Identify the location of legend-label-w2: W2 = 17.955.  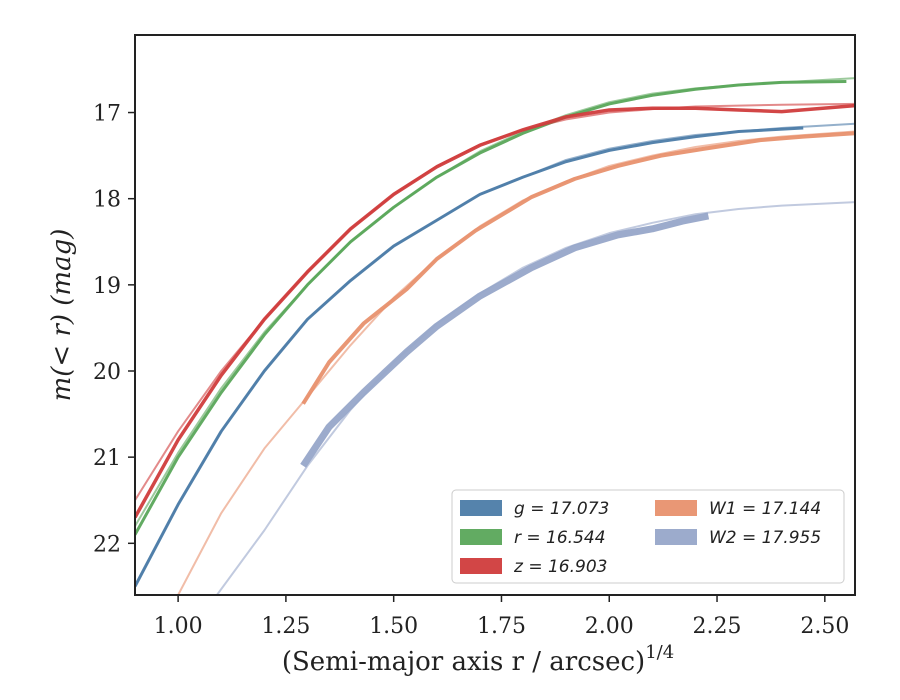
(765, 538).